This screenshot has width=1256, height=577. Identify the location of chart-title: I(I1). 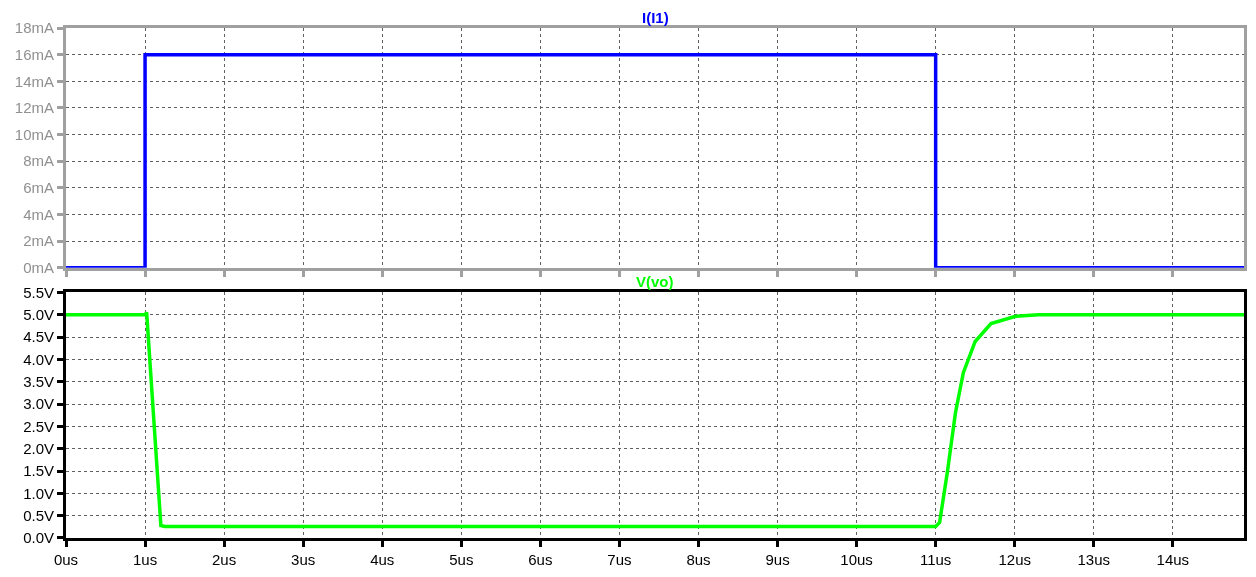
(655, 17).